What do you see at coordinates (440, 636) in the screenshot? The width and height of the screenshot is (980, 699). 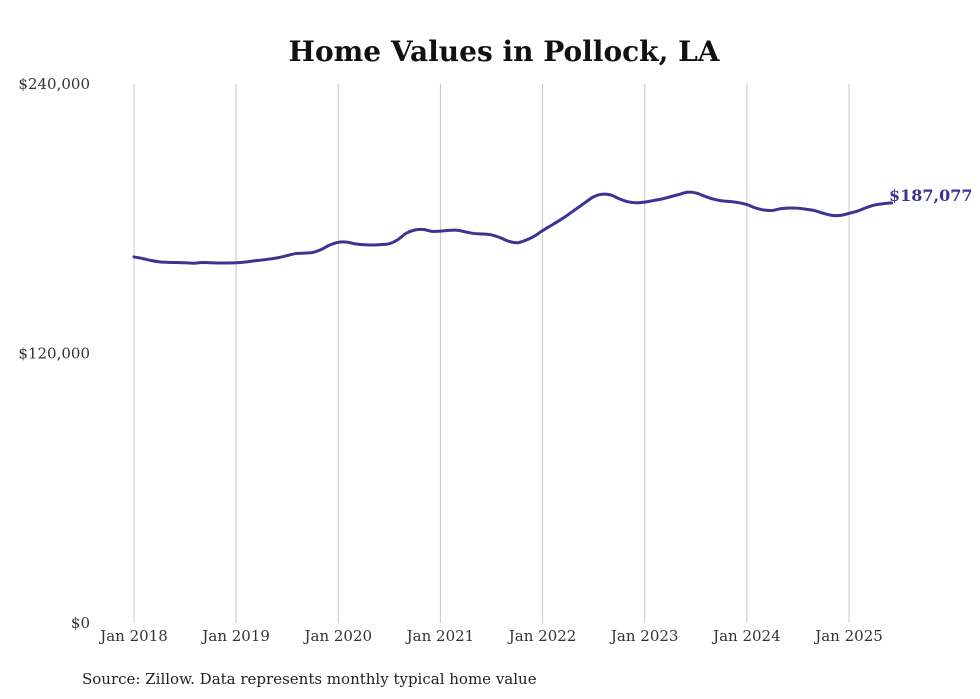 I see `x-tick-label: Jan 2021` at bounding box center [440, 636].